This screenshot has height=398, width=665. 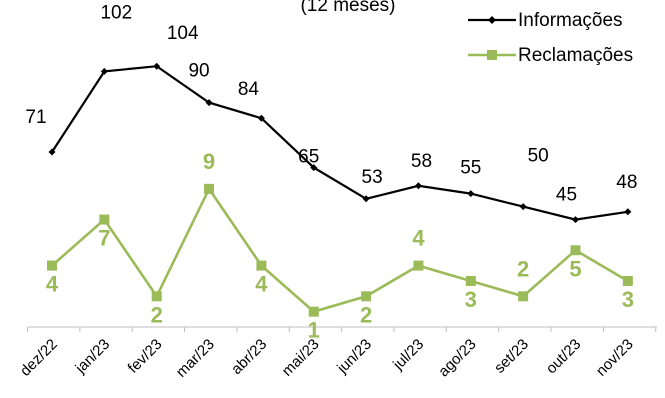 What do you see at coordinates (470, 168) in the screenshot?
I see `data-label-informacoes: 55` at bounding box center [470, 168].